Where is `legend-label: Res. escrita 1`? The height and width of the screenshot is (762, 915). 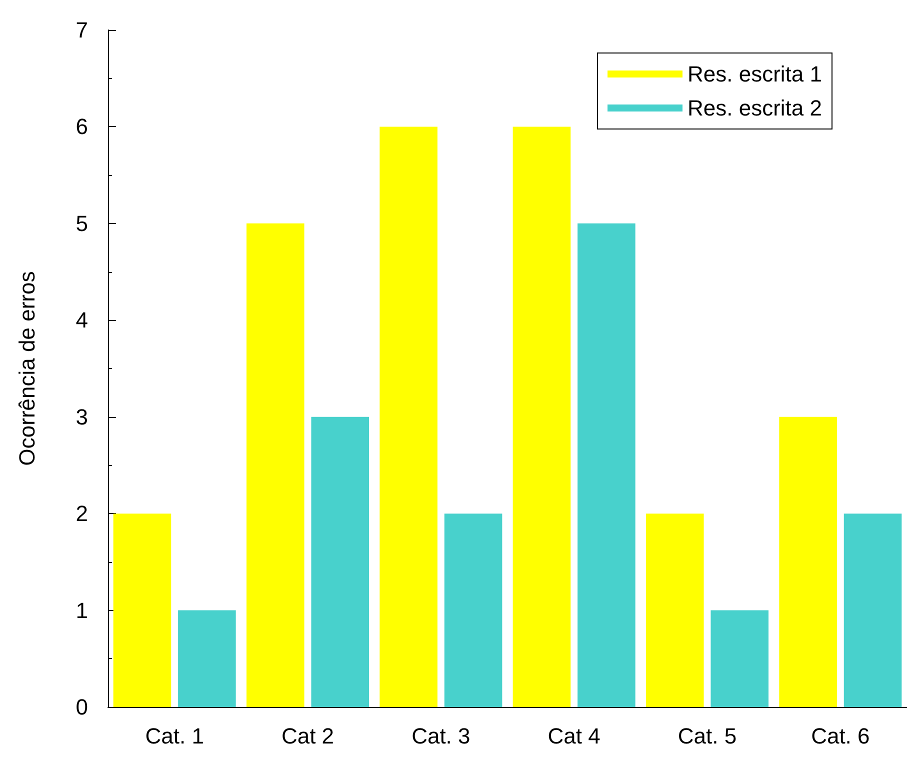 legend-label: Res. escrita 1 is located at coordinates (755, 74).